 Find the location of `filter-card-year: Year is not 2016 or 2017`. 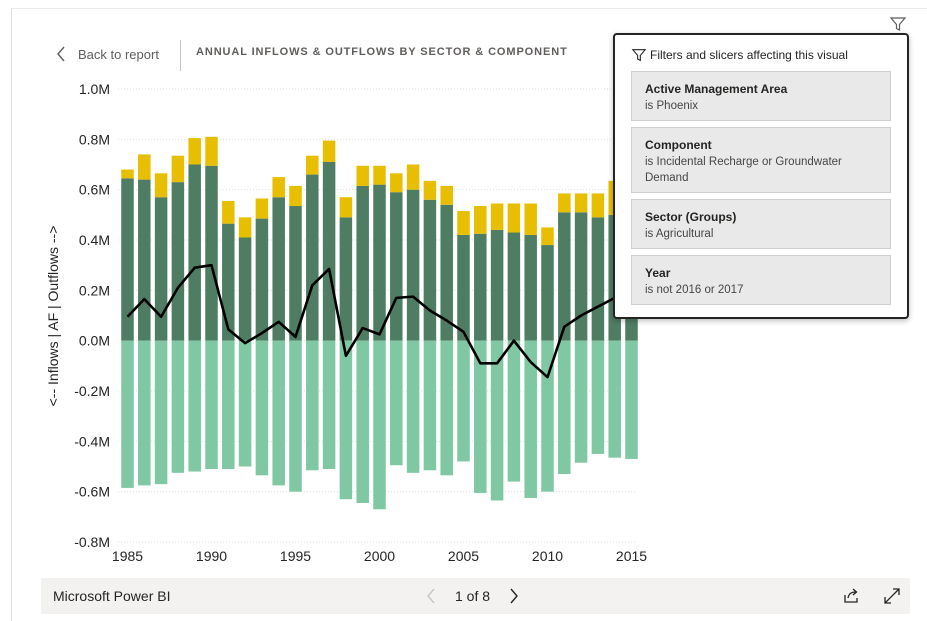

filter-card-year: Year is not 2016 or 2017 is located at coordinates (761, 280).